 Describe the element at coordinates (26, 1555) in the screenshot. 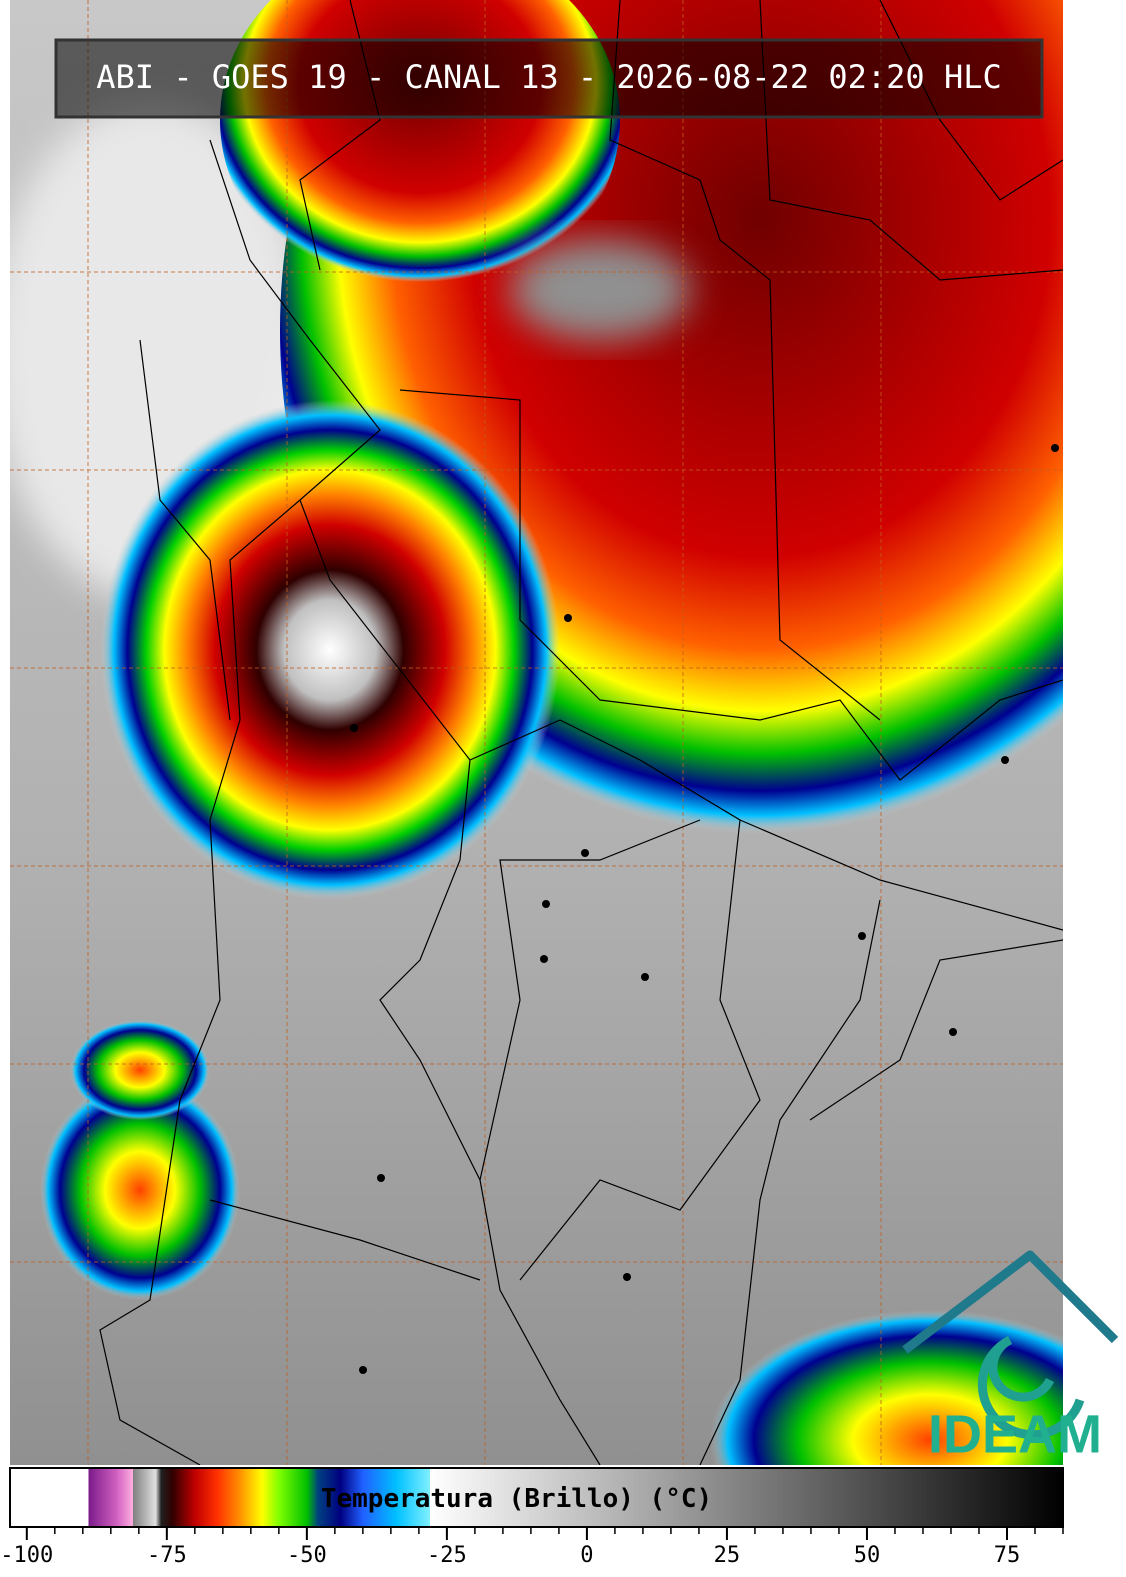

I see `tick-label: -100` at that location.